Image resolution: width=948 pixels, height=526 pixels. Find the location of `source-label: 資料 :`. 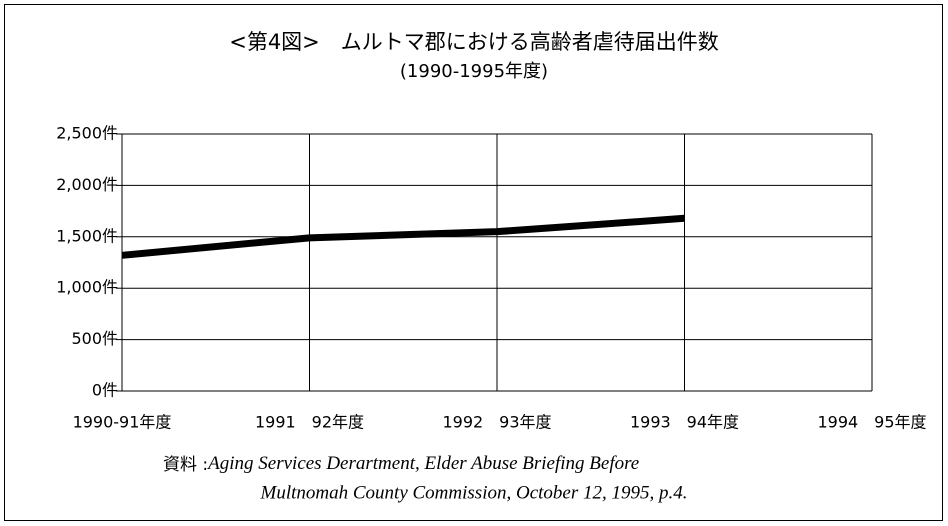

source-label: 資料 : is located at coordinates (185, 465).